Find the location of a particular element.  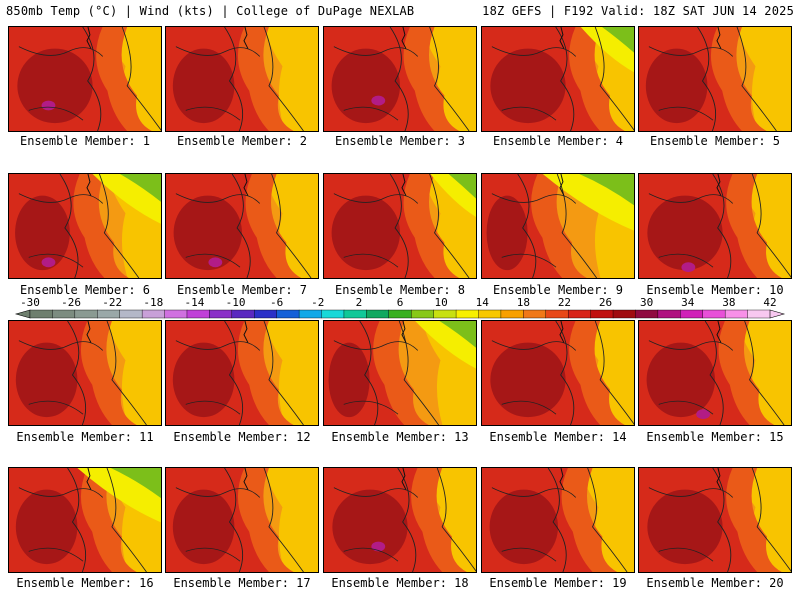

colorbar-tick-label: 38 is located at coordinates (728, 303).